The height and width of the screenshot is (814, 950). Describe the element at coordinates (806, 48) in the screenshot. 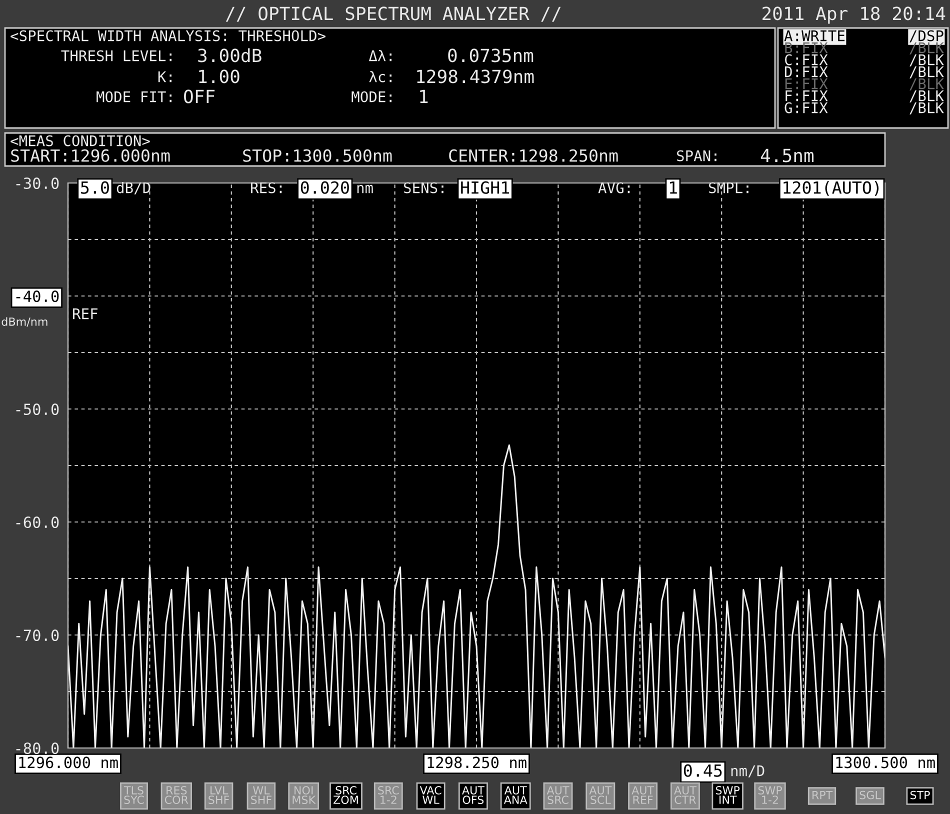

I see `text: B:FIX` at that location.